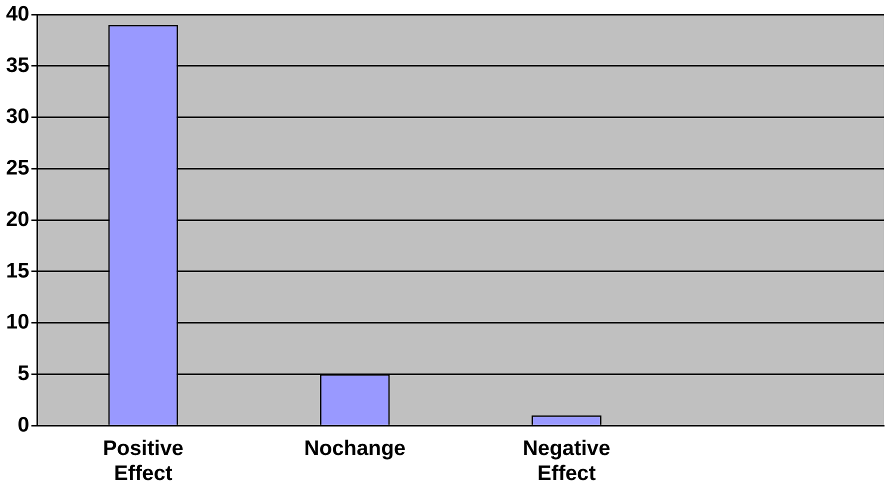 The width and height of the screenshot is (888, 490). I want to click on x-tick-label: Positive Effect, so click(143, 461).